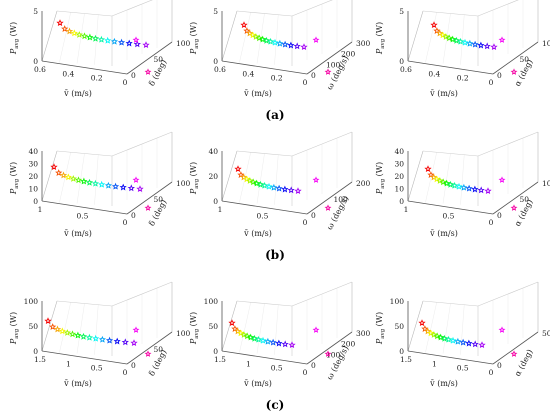 This screenshot has height=416, width=550. Describe the element at coordinates (275, 255) in the screenshot. I see `row-label-b: (b)` at that location.